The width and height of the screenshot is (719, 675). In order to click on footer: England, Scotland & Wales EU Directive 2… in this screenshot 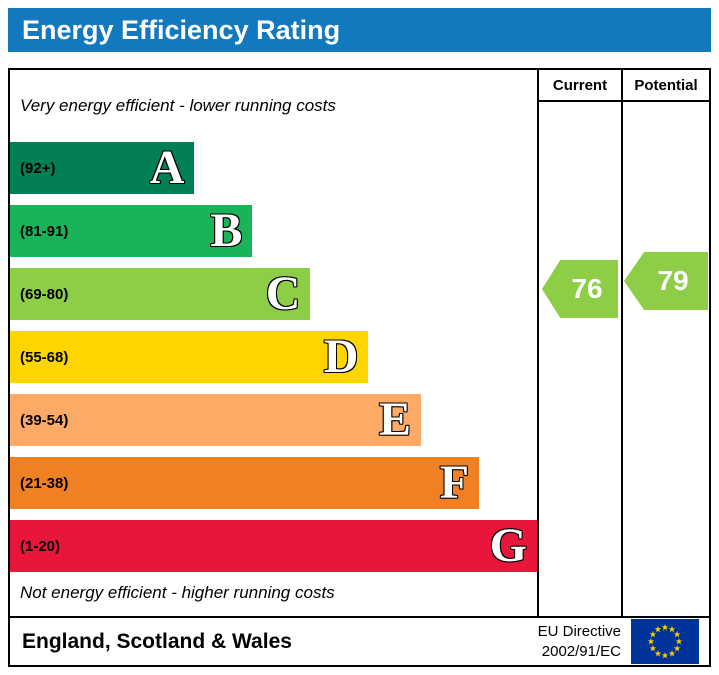, I will do `click(359, 640)`.